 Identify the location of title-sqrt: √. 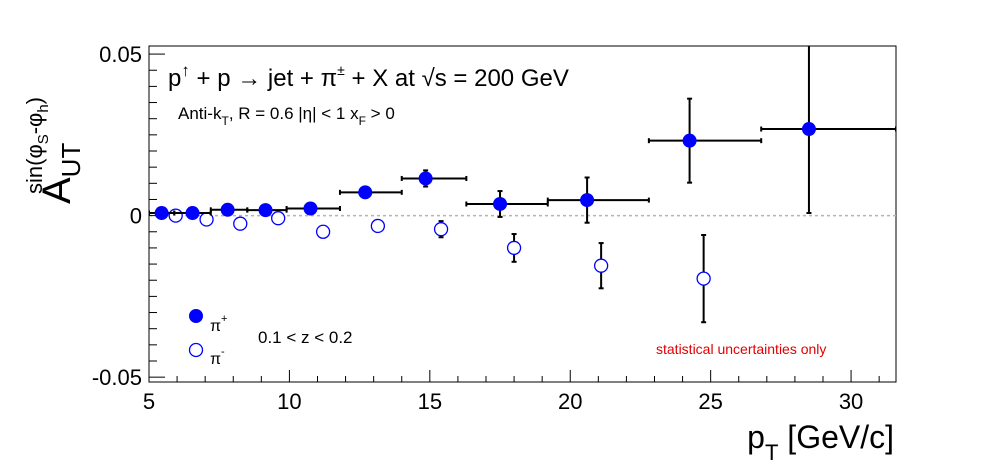
(429, 78).